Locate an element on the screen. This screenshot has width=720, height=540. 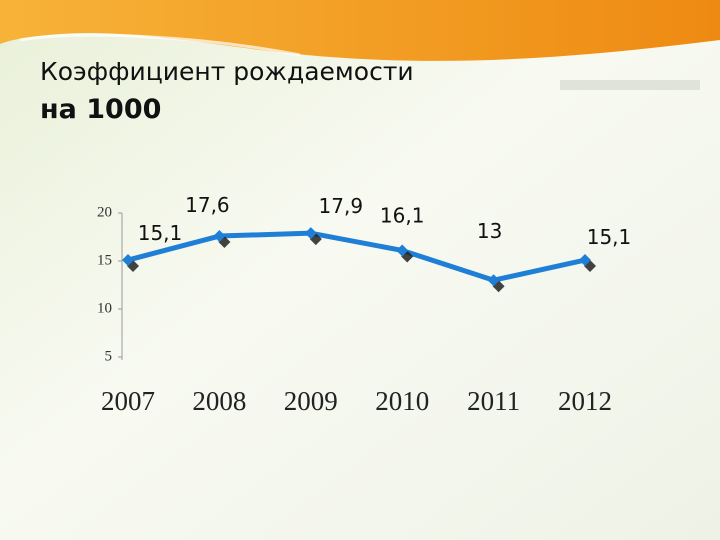
y-tick-label: 10 is located at coordinates (104, 308).